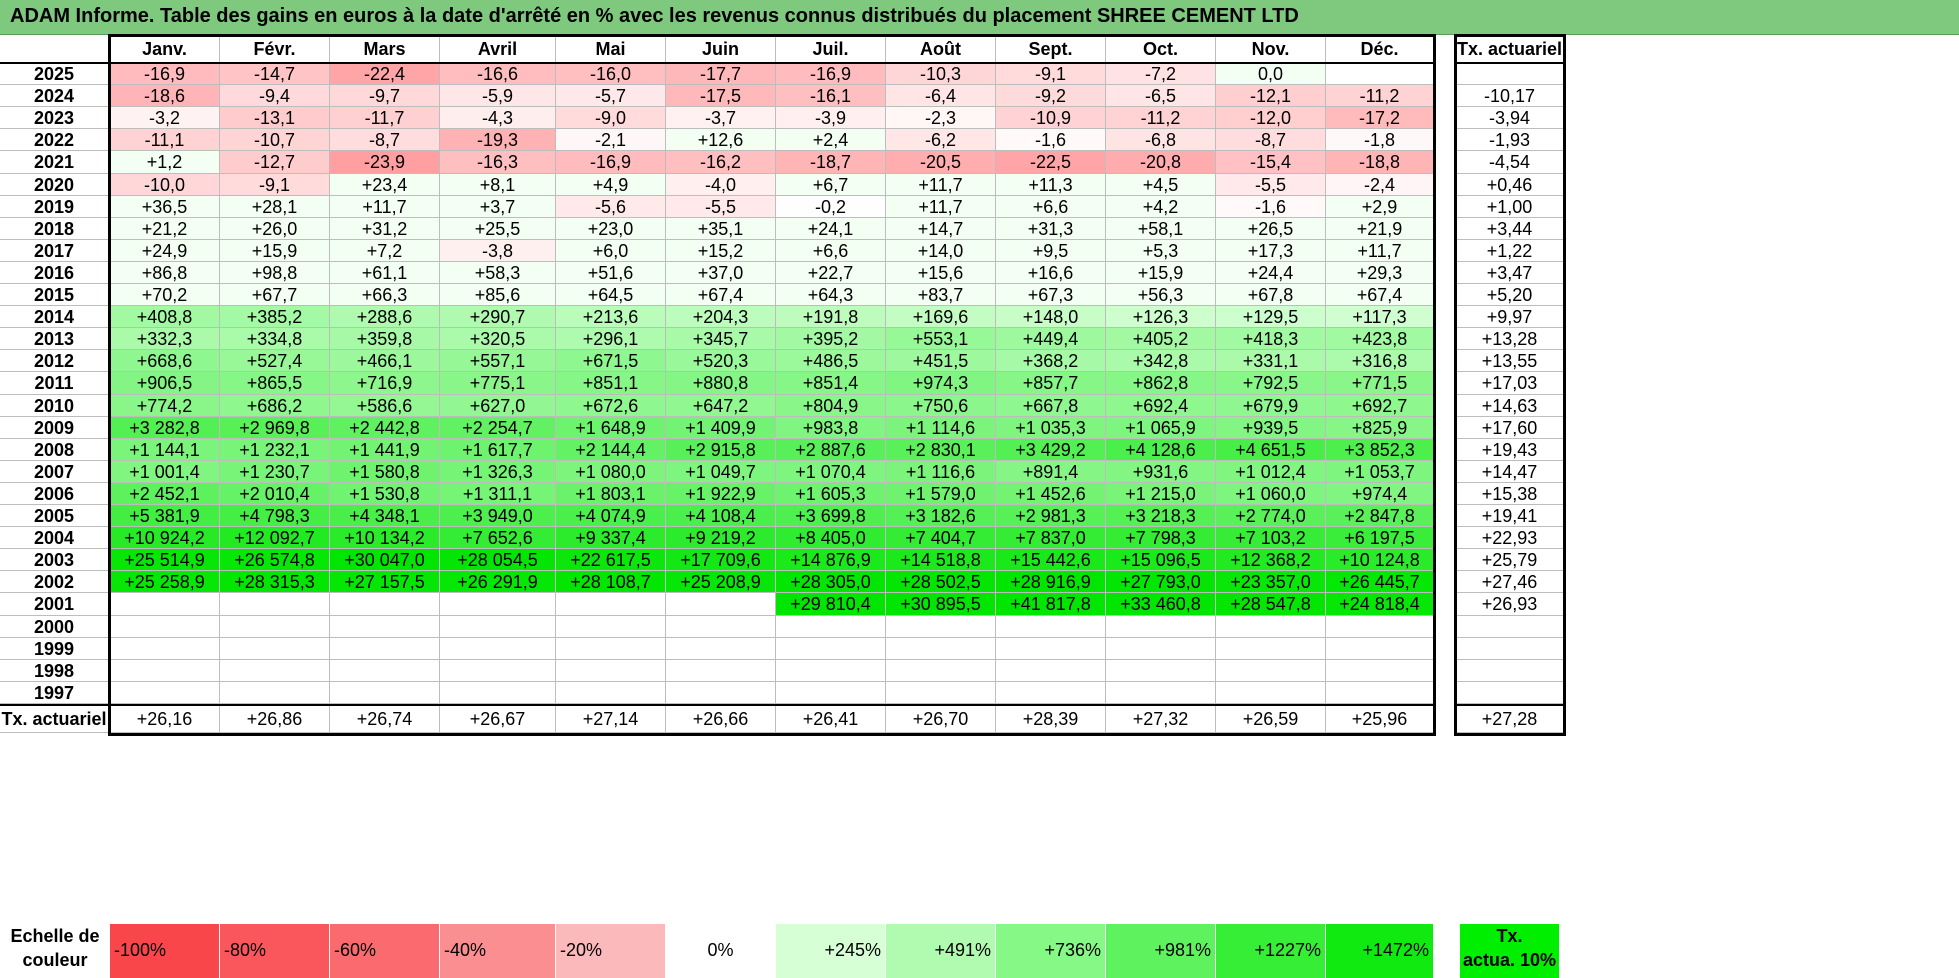 The height and width of the screenshot is (978, 1959). Describe the element at coordinates (55, 317) in the screenshot. I see `year-label: 2014` at that location.